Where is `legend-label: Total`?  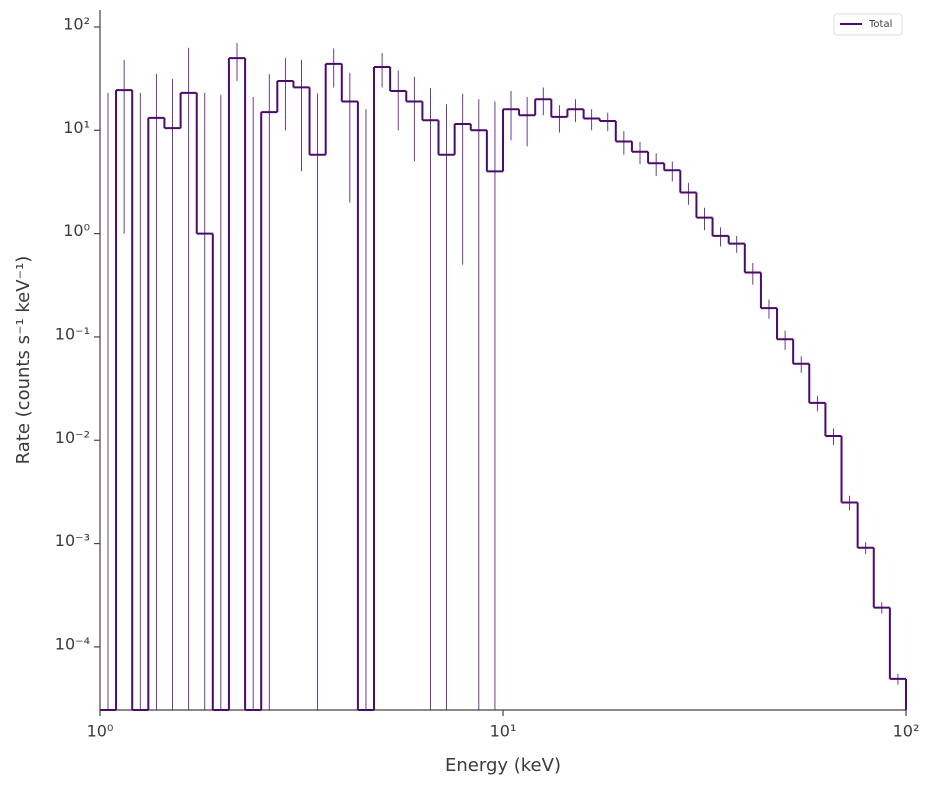 legend-label: Total is located at coordinates (880, 24).